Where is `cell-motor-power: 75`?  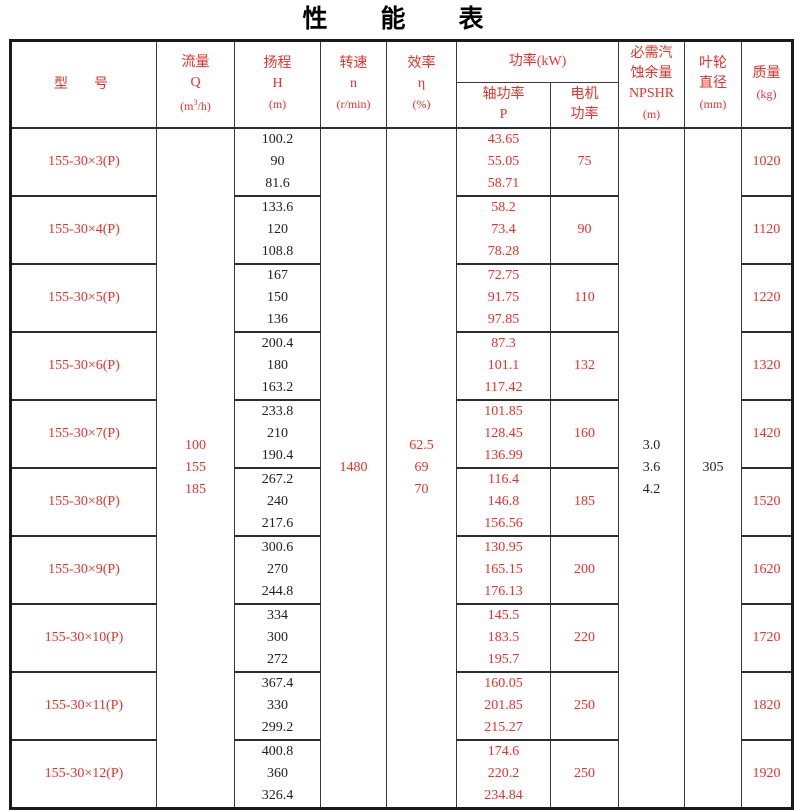
cell-motor-power: 75 is located at coordinates (584, 162).